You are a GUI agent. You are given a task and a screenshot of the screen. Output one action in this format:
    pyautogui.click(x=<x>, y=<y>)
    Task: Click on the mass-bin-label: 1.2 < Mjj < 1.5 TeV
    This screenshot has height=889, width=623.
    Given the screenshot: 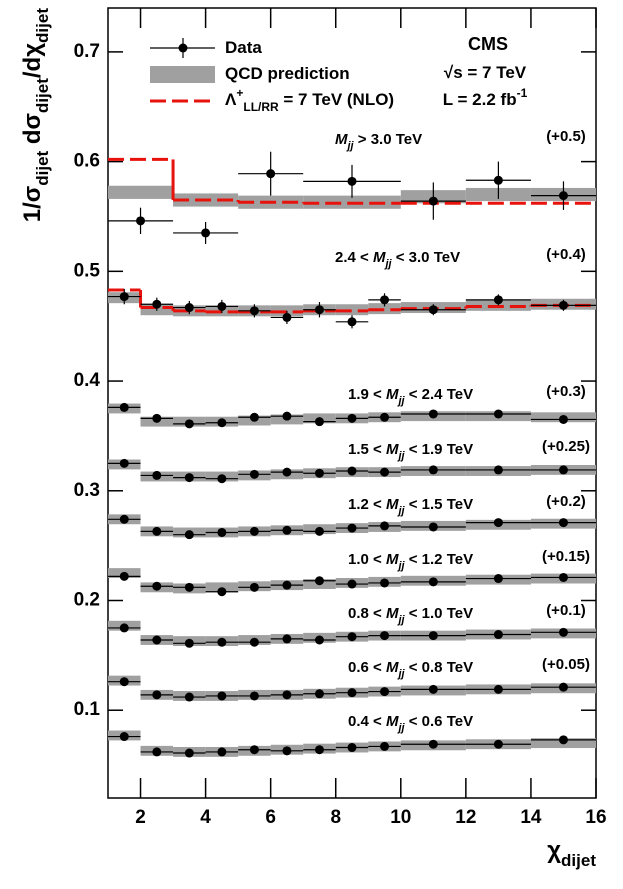 What is the action you would take?
    pyautogui.click(x=410, y=506)
    